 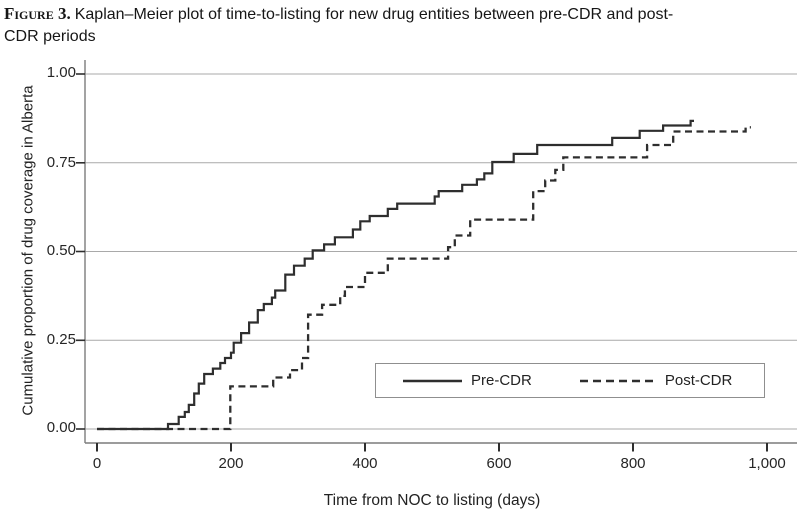 I want to click on legend-label-post-cdr: Post-CDR, so click(x=698, y=380).